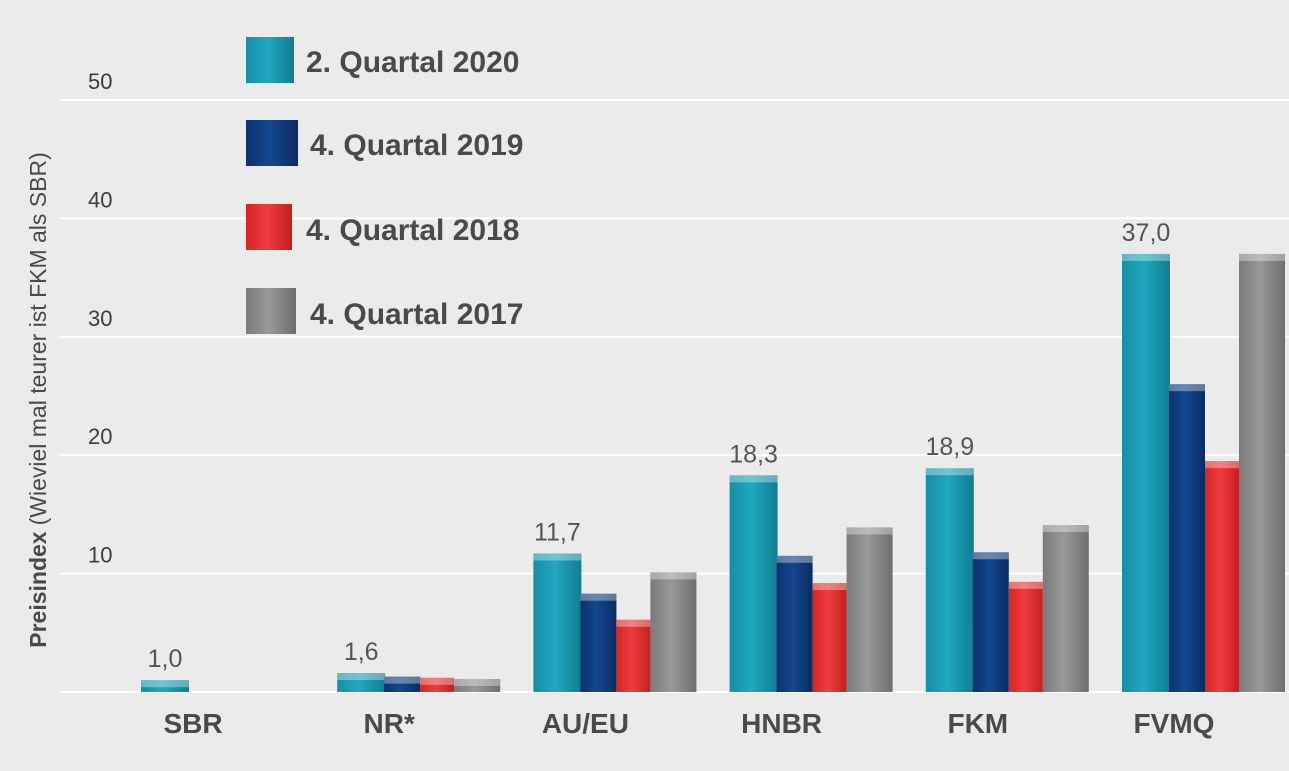 The height and width of the screenshot is (771, 1289). What do you see at coordinates (412, 62) in the screenshot?
I see `legend-label-2020: 2. Quartal 2020` at bounding box center [412, 62].